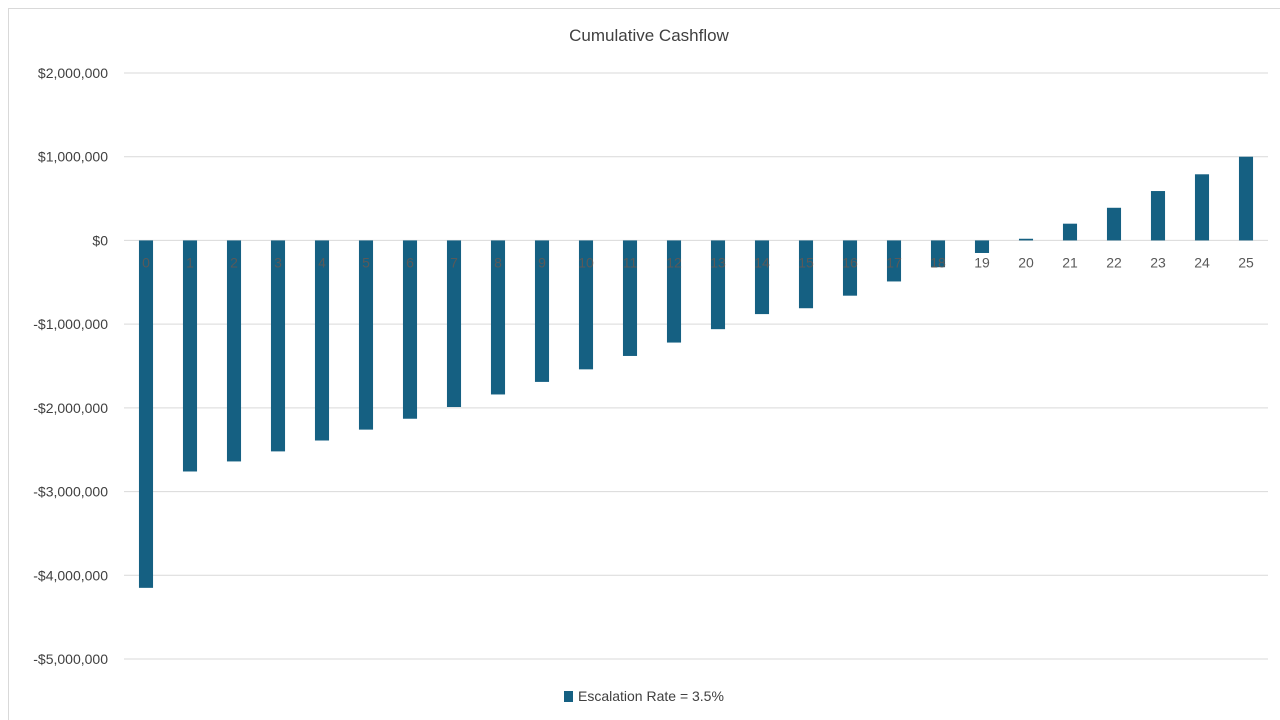 The width and height of the screenshot is (1280, 720). What do you see at coordinates (366, 262) in the screenshot?
I see `x-tick-label: 5` at bounding box center [366, 262].